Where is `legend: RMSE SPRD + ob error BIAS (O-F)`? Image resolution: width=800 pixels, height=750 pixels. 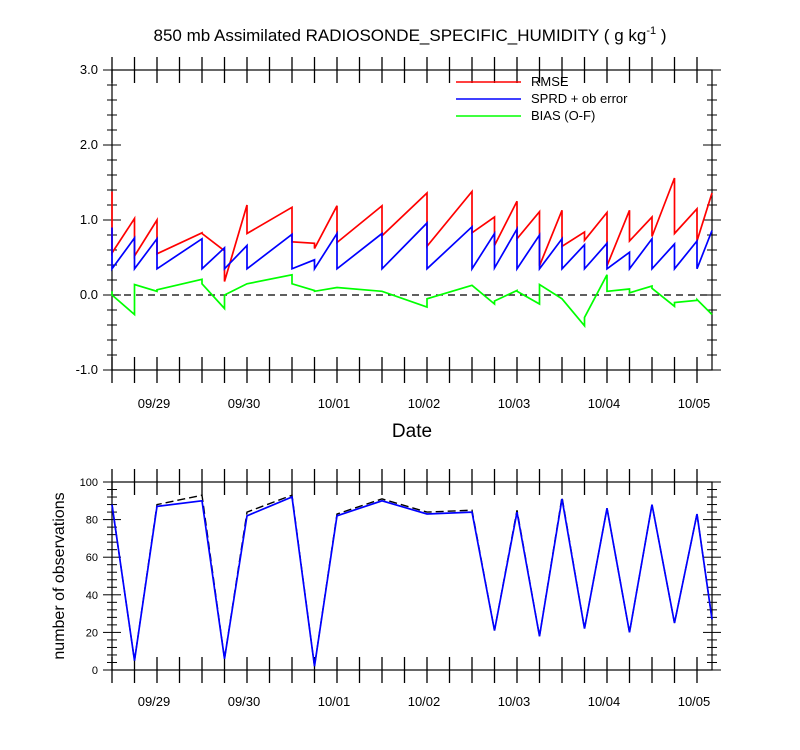
legend: RMSE SPRD + ob error BIAS (O-F) is located at coordinates (542, 98).